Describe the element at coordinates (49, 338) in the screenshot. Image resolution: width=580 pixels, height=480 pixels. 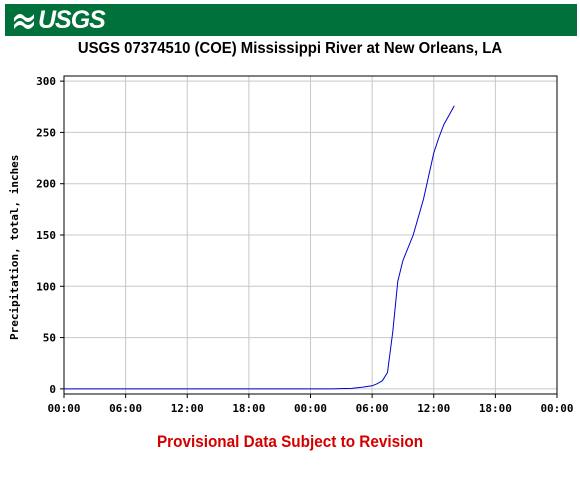
I see `y-tick-label: 50` at that location.